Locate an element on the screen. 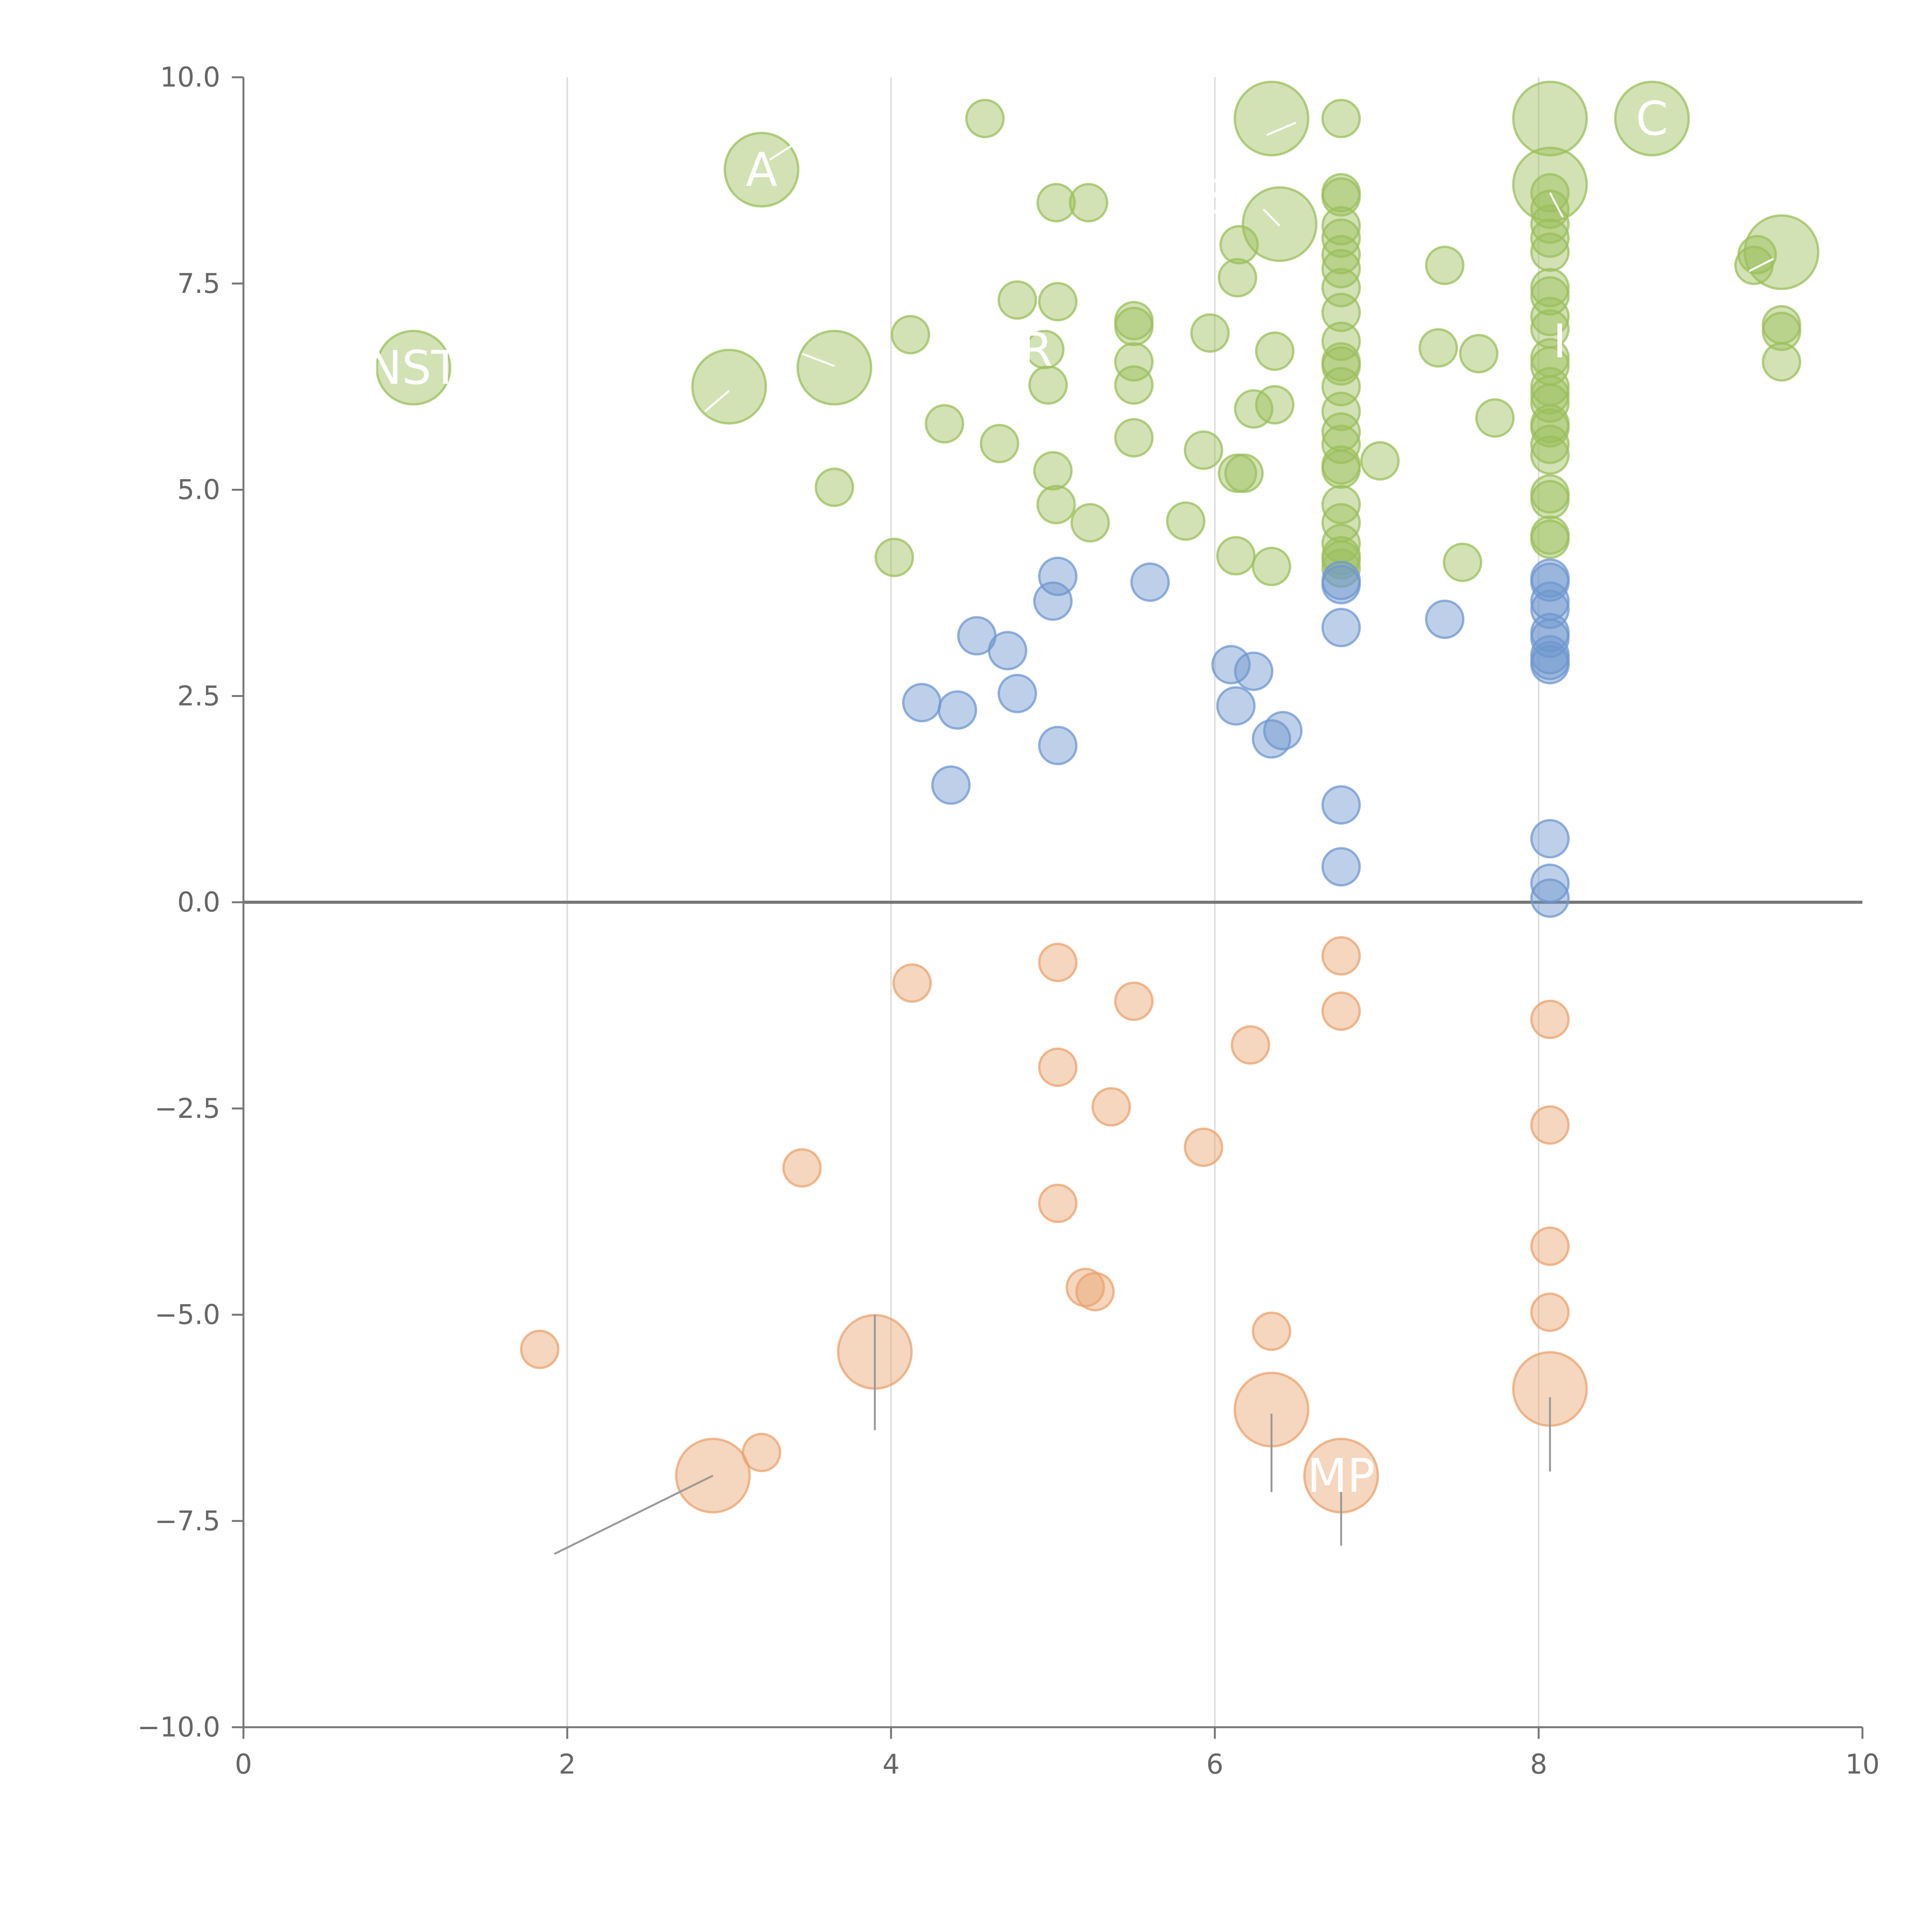 This screenshot has height=1932, width=1932. x-tick-label: 6 is located at coordinates (1215, 1764).